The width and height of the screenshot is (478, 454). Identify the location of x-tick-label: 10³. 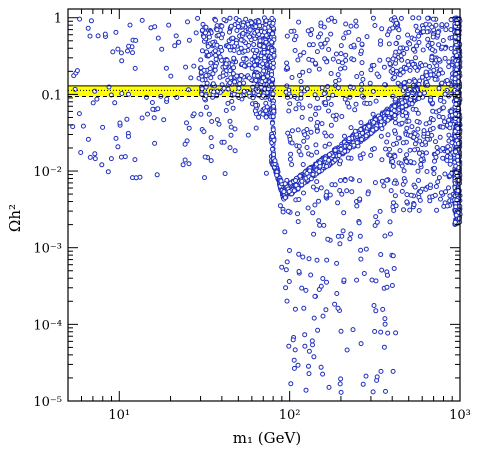
(460, 415).